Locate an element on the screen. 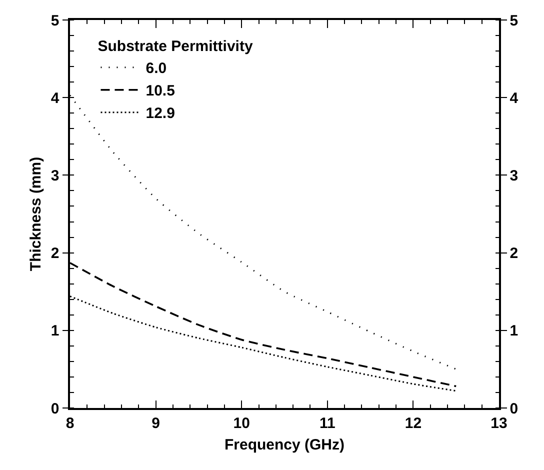 This screenshot has width=544, height=470. legend-title: Substrate Permittivity is located at coordinates (176, 47).